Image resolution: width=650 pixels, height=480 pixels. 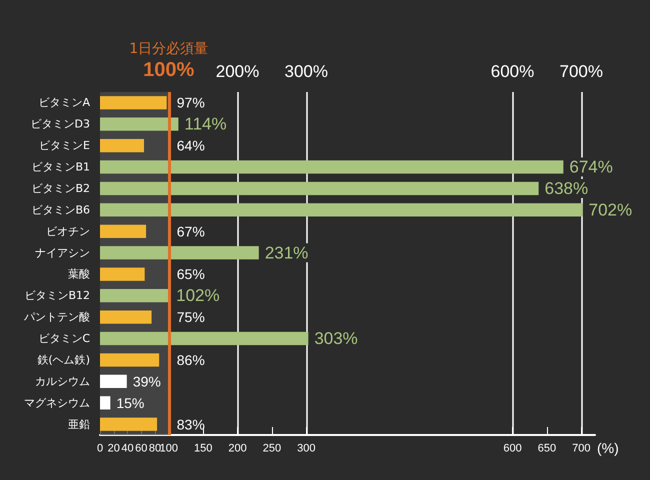 I want to click on x-tick-label: 60, so click(x=141, y=448).